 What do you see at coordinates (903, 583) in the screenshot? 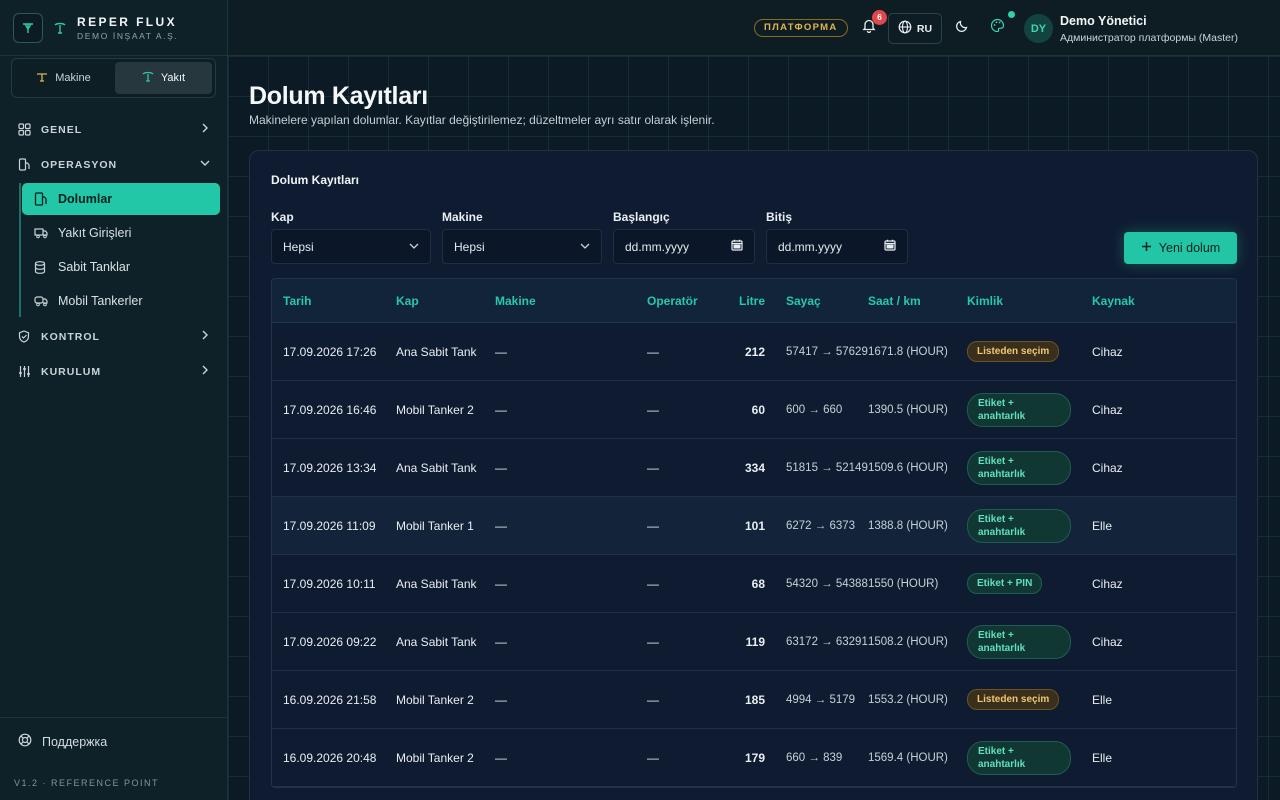
I see `cell-saat: 1550 (HOUR)` at bounding box center [903, 583].